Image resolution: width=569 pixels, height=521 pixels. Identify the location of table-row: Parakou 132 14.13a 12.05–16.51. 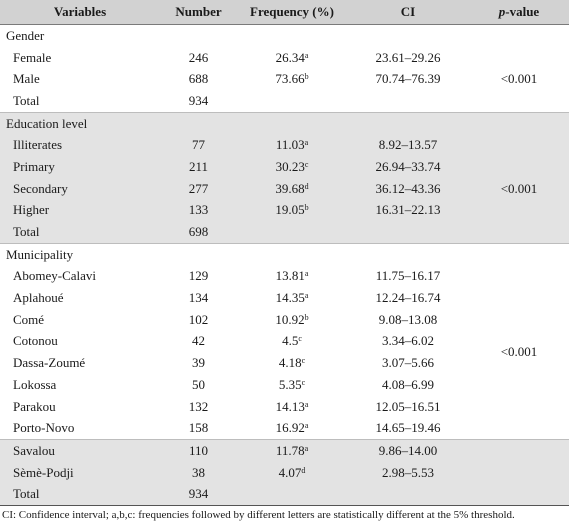
(284, 406).